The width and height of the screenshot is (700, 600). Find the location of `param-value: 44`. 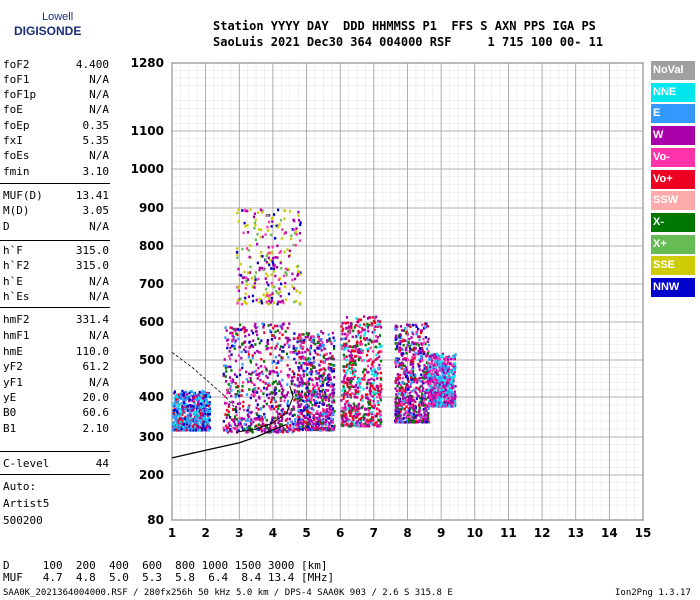

param-value: 44 is located at coordinates (102, 463).